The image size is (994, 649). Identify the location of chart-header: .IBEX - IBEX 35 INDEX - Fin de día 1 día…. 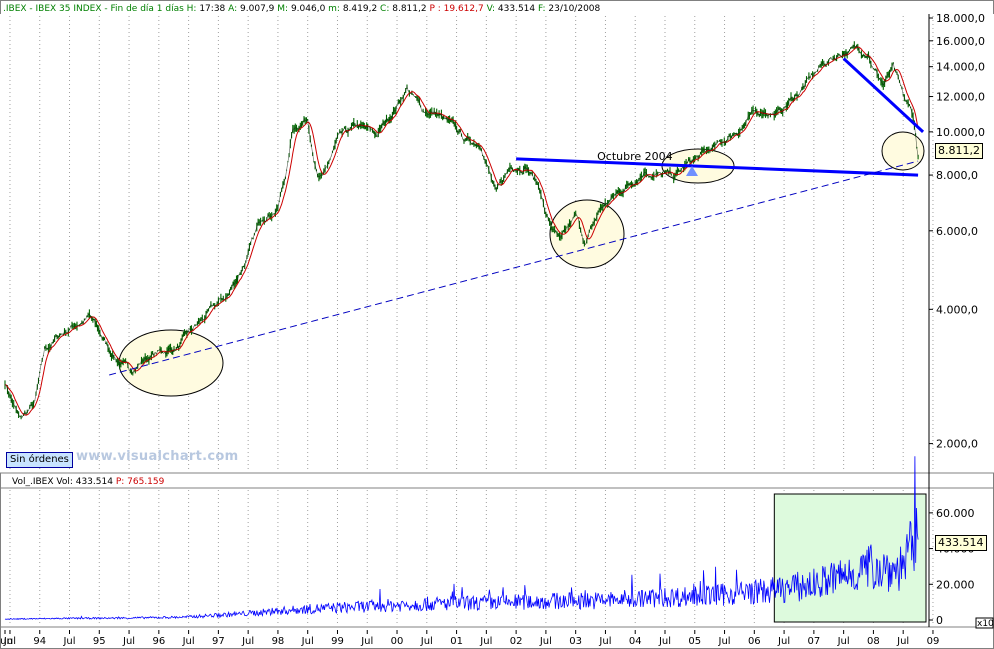
(302, 9).